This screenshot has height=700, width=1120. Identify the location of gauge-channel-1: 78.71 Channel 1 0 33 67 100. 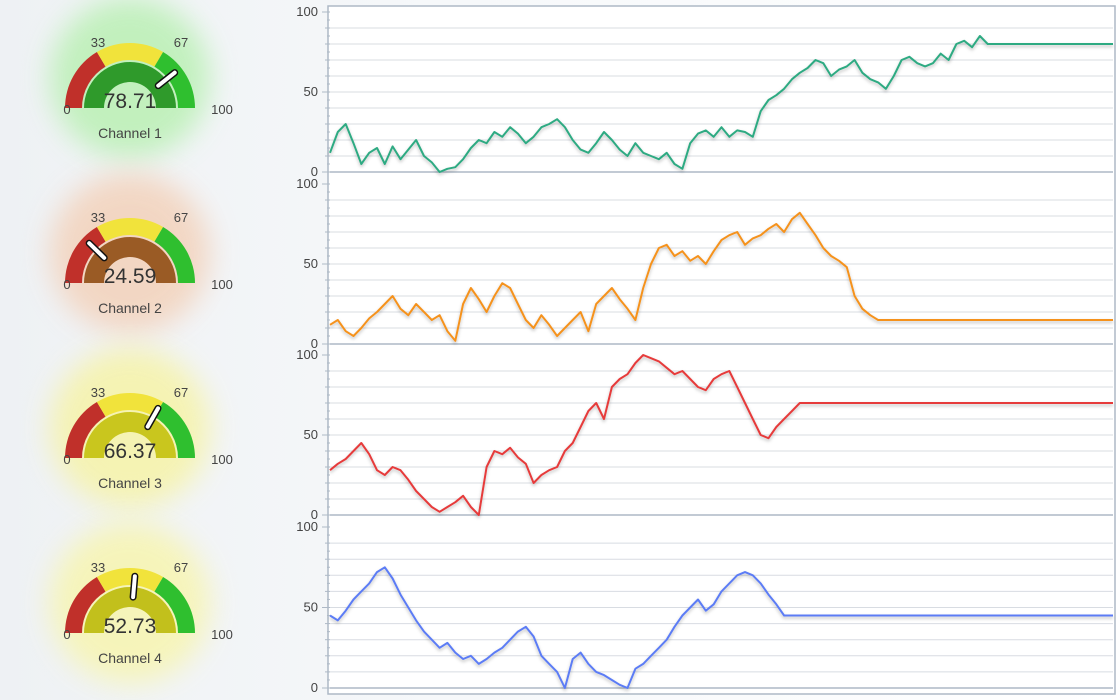
(136, 87).